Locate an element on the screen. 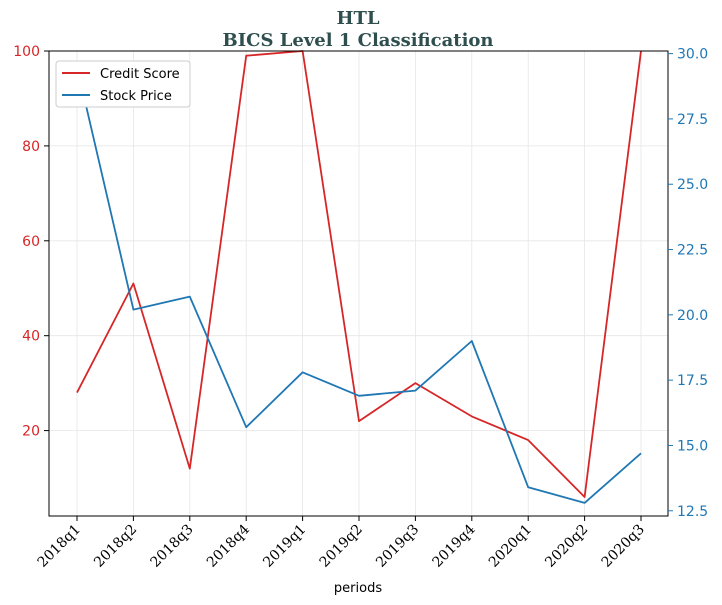  legend-label: Stock Price is located at coordinates (136, 96).